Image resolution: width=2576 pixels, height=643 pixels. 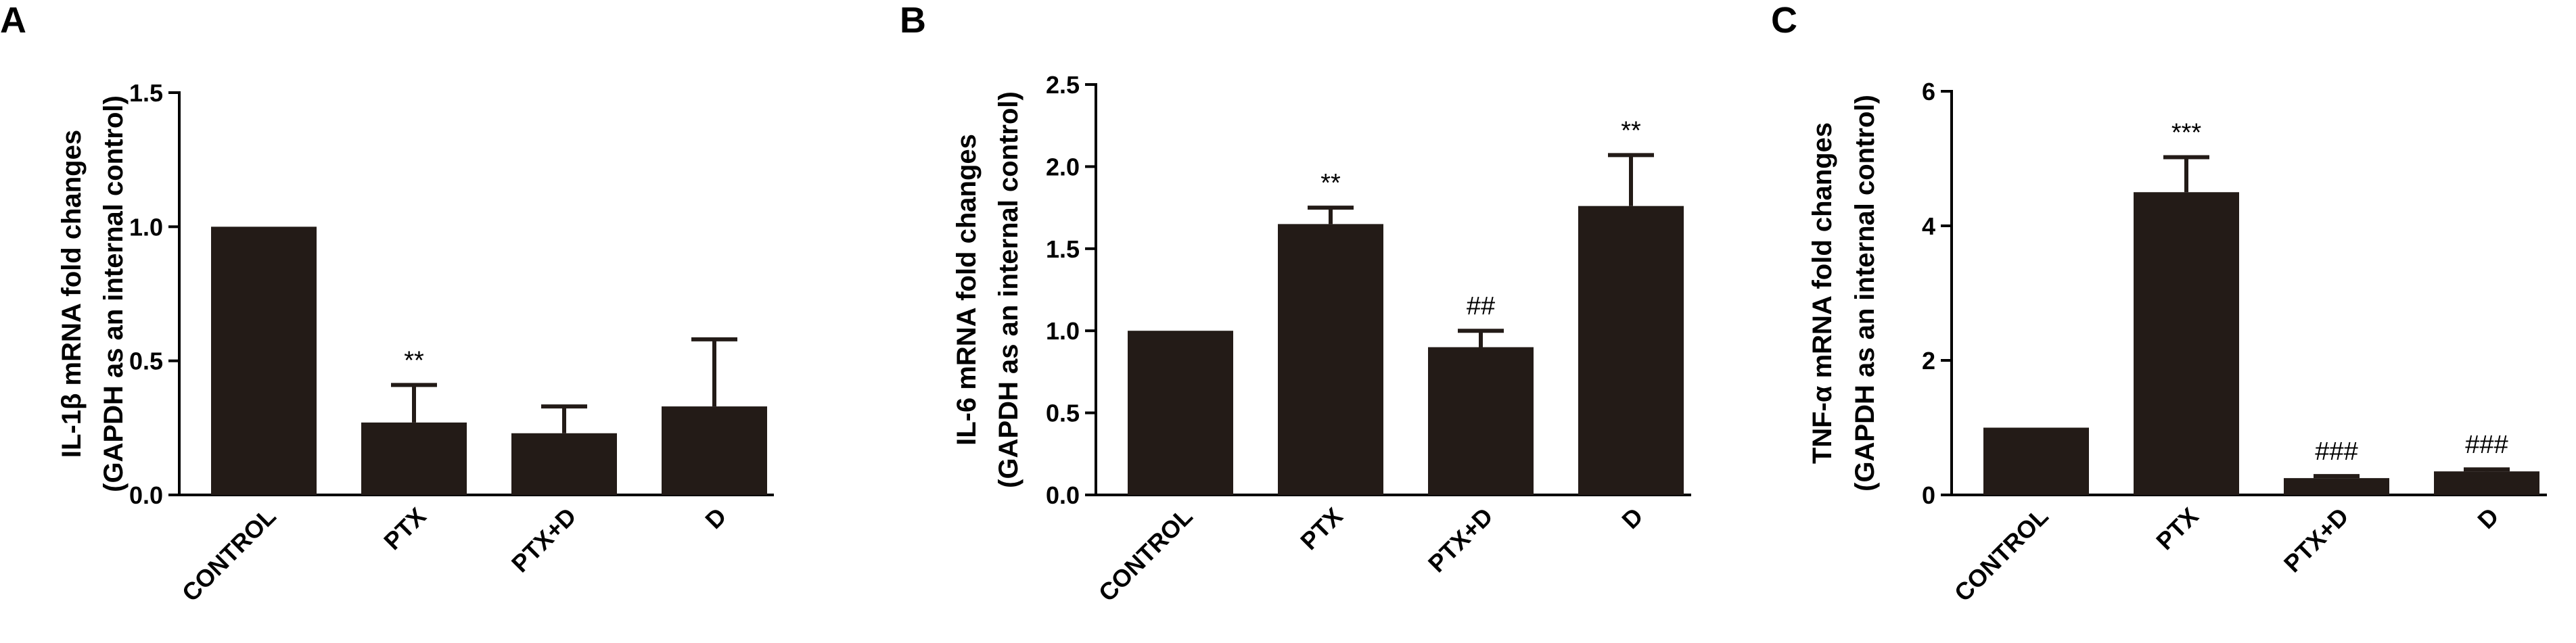 What do you see at coordinates (1928, 495) in the screenshot?
I see `y-tick-label: 0` at bounding box center [1928, 495].